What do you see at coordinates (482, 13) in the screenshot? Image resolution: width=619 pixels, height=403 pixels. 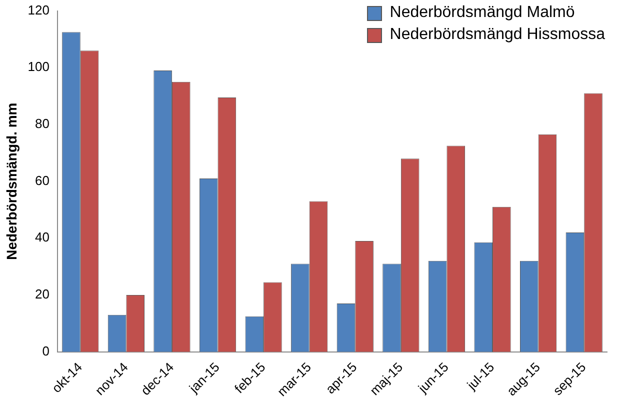 I see `legend-label: Nederbördsmängd Malmö` at bounding box center [482, 13].